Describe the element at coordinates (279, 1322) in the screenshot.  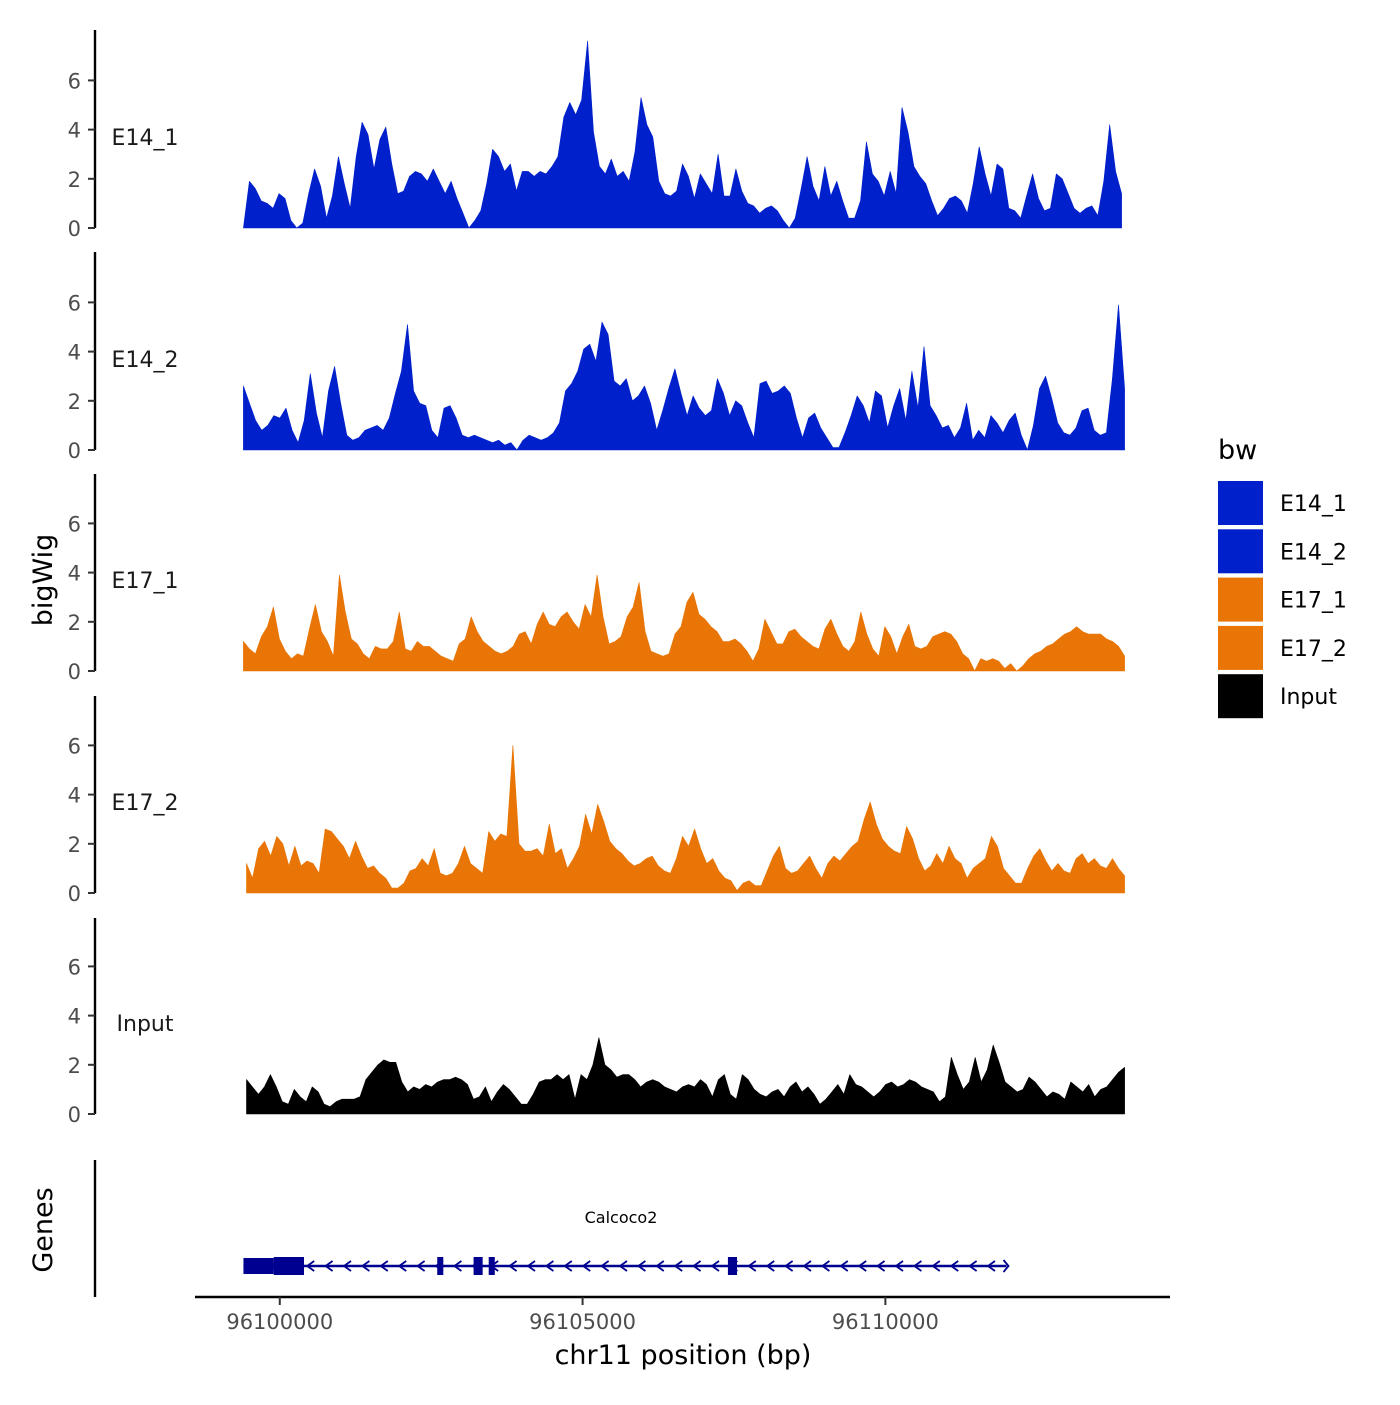
I see `x-tick-label: 96100000` at that location.